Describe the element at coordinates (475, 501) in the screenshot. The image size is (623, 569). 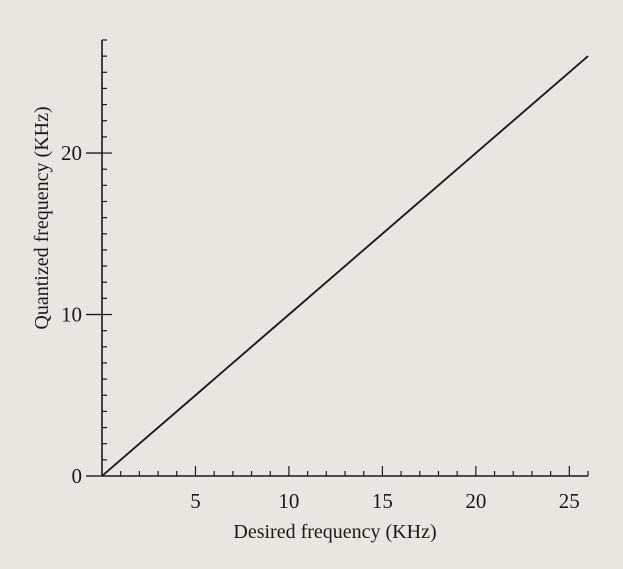
I see `x-tick-label: 20` at that location.